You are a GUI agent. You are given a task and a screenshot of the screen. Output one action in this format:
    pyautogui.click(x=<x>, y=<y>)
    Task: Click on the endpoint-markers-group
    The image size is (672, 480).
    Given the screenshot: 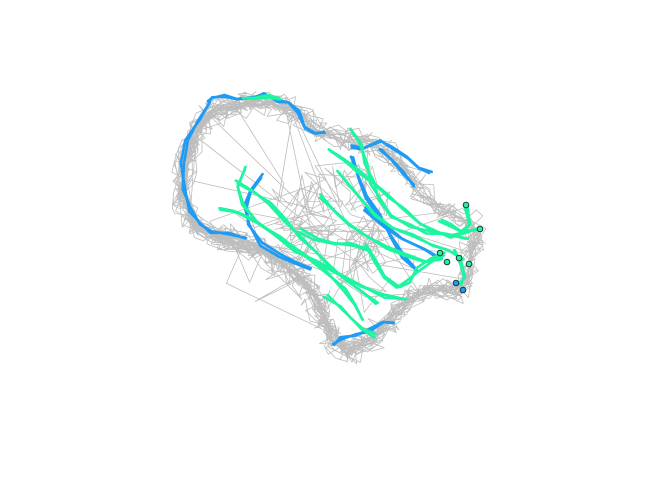 What is the action you would take?
    pyautogui.click(x=460, y=247)
    